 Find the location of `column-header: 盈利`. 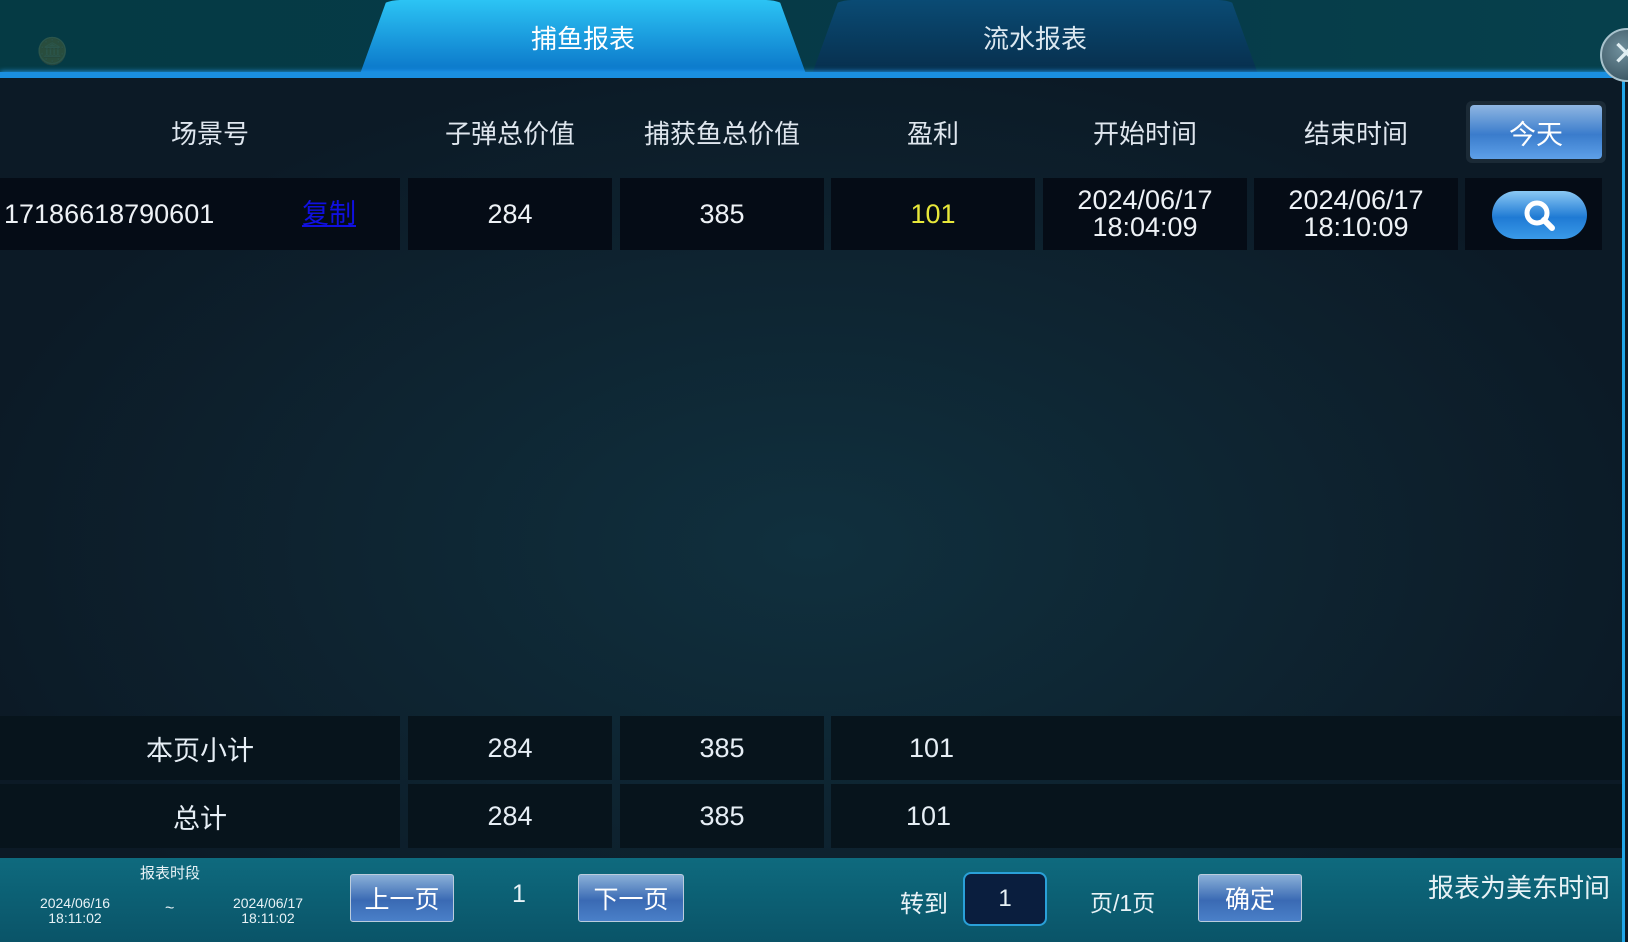

column-header: 盈利 is located at coordinates (932, 133).